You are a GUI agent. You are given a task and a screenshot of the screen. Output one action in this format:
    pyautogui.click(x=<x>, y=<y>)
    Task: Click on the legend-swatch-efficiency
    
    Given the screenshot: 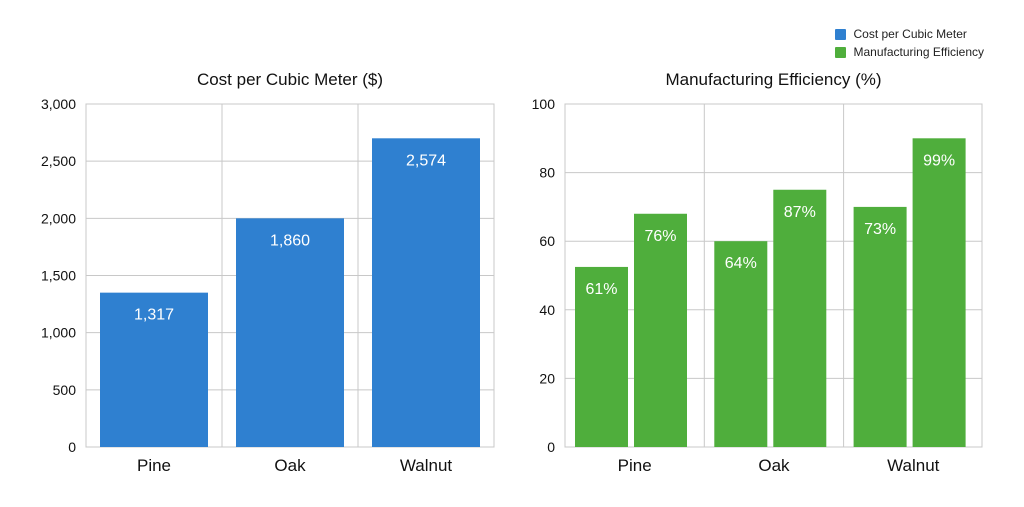 What is the action you would take?
    pyautogui.click(x=841, y=52)
    